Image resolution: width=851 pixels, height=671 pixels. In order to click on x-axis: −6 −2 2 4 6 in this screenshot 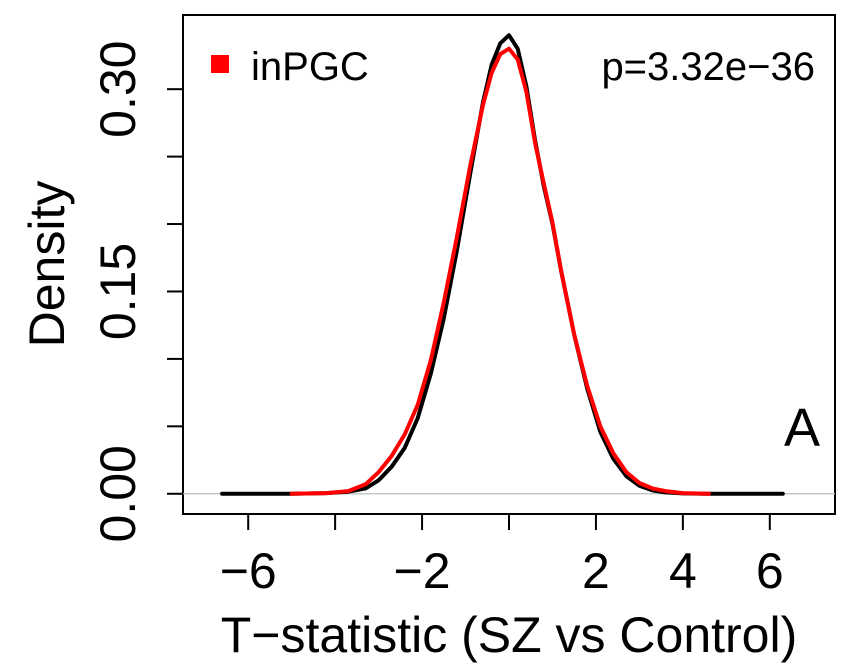, I will do `click(502, 556)`.